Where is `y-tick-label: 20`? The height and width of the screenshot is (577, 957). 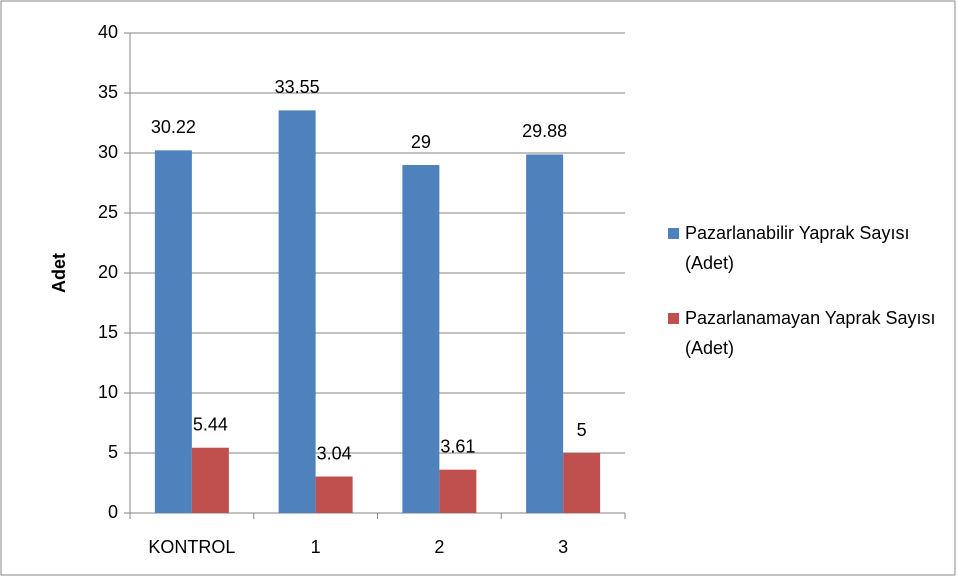
y-tick-label: 20 is located at coordinates (108, 272).